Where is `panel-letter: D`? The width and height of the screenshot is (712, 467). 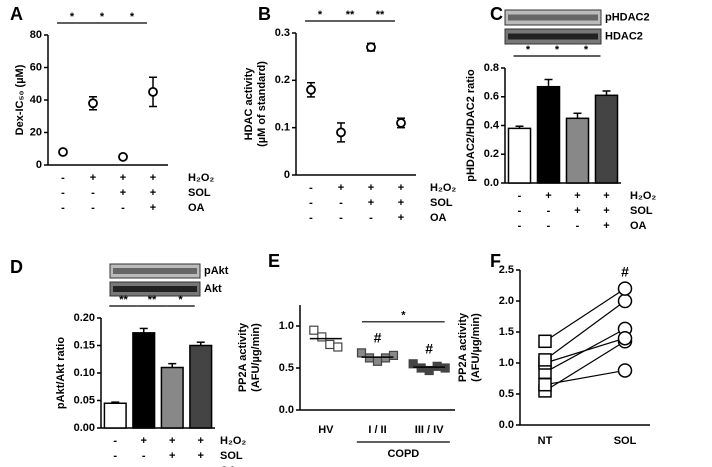 panel-letter: D is located at coordinates (16, 267).